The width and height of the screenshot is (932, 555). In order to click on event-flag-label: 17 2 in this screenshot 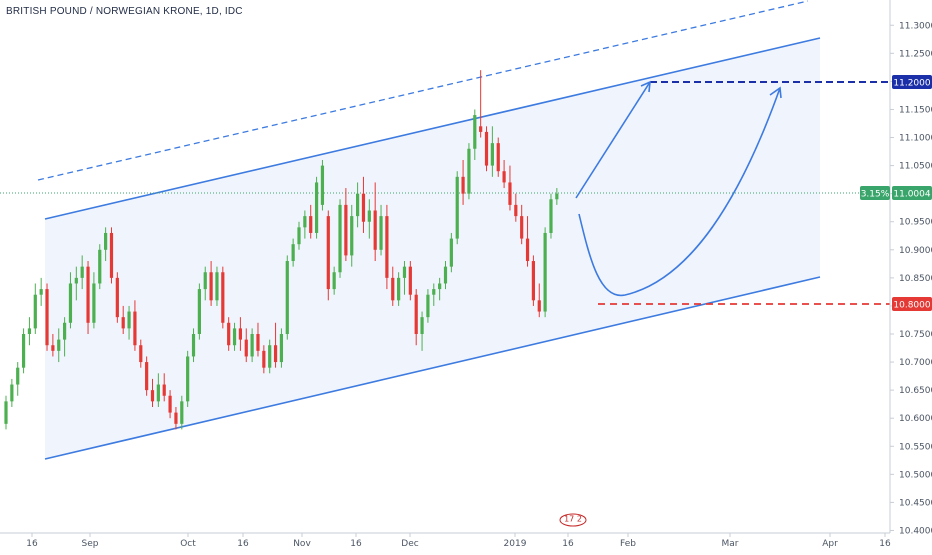, I will do `click(573, 519)`.